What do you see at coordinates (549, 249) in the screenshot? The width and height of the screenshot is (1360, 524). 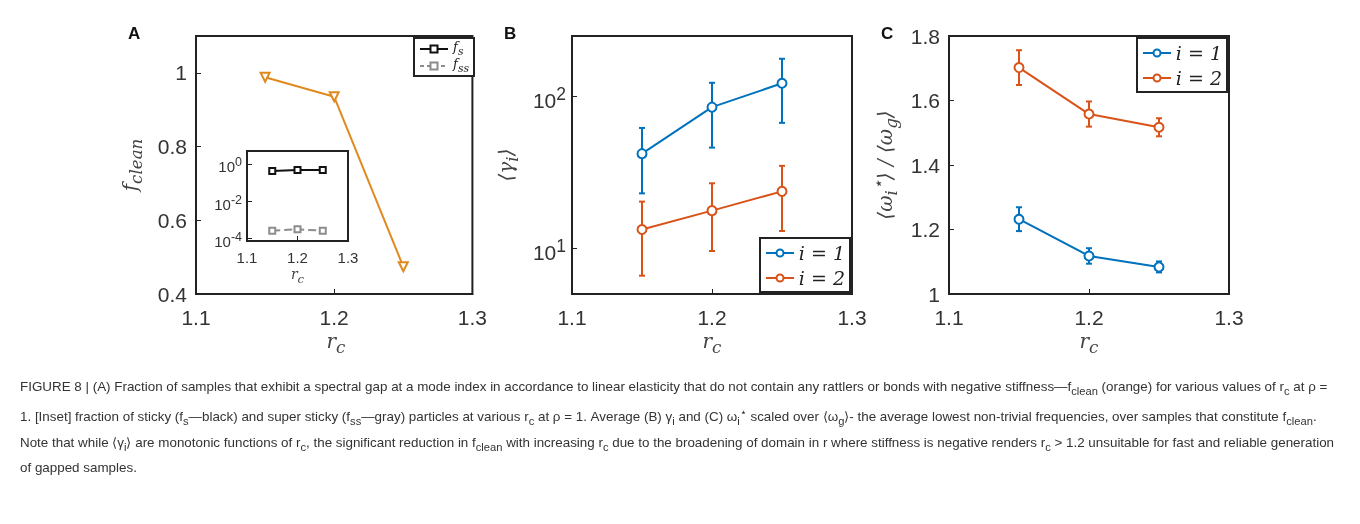 I see `y-tick-label: 10$^{1}$` at bounding box center [549, 249].